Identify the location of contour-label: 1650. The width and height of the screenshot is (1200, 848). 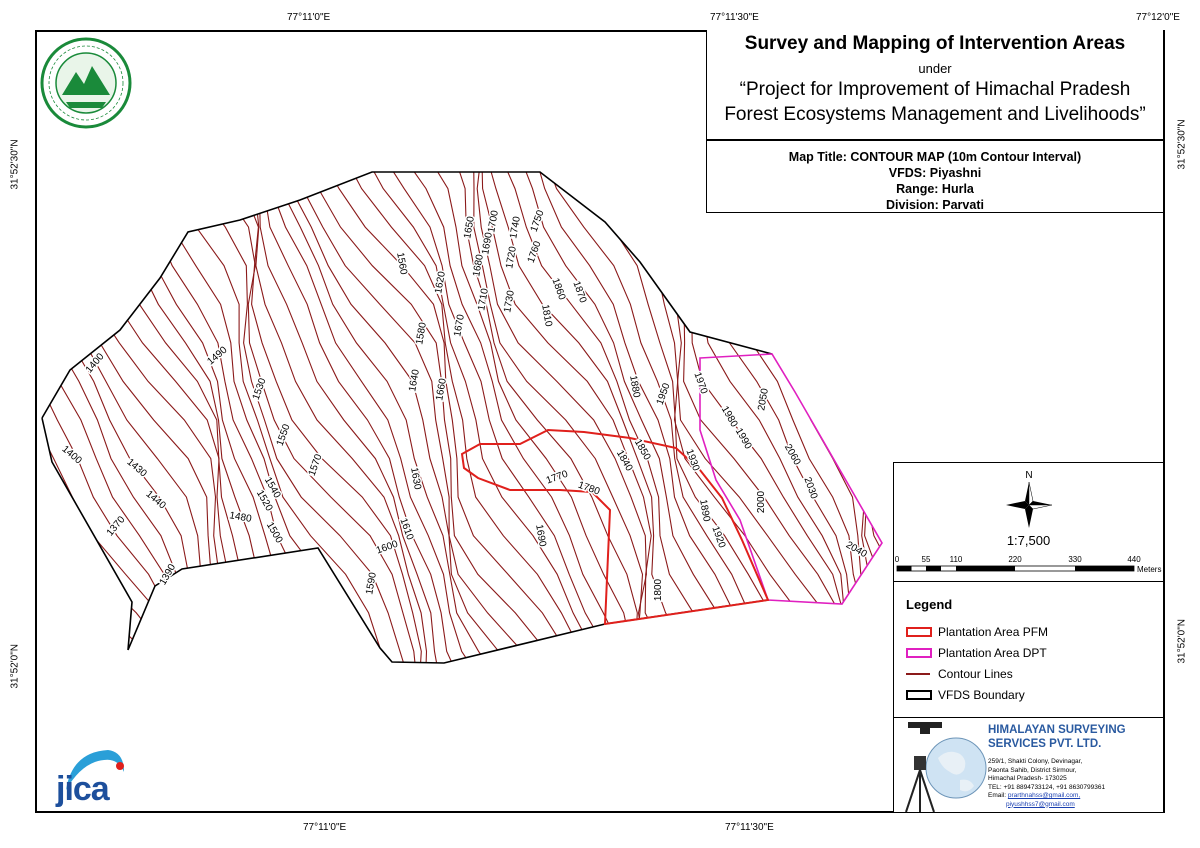
(469, 227).